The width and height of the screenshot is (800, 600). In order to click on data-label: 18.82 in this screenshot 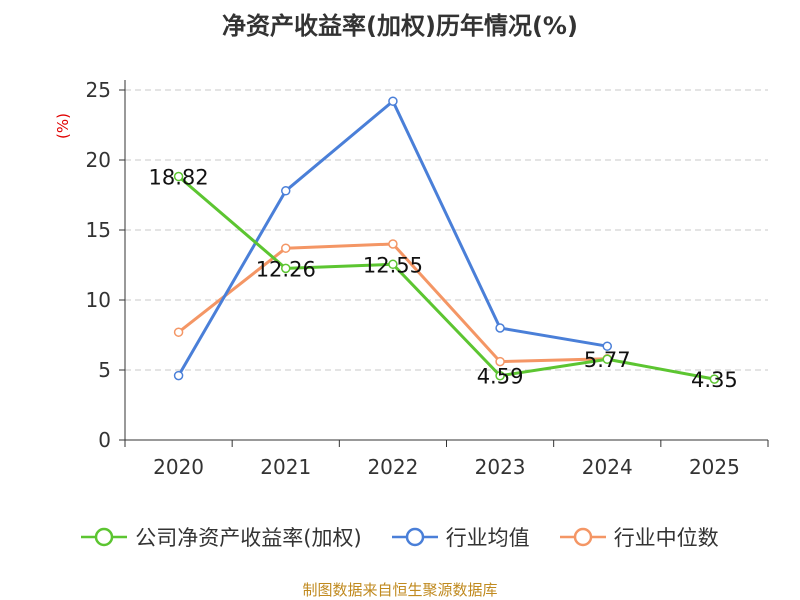, I will do `click(179, 178)`.